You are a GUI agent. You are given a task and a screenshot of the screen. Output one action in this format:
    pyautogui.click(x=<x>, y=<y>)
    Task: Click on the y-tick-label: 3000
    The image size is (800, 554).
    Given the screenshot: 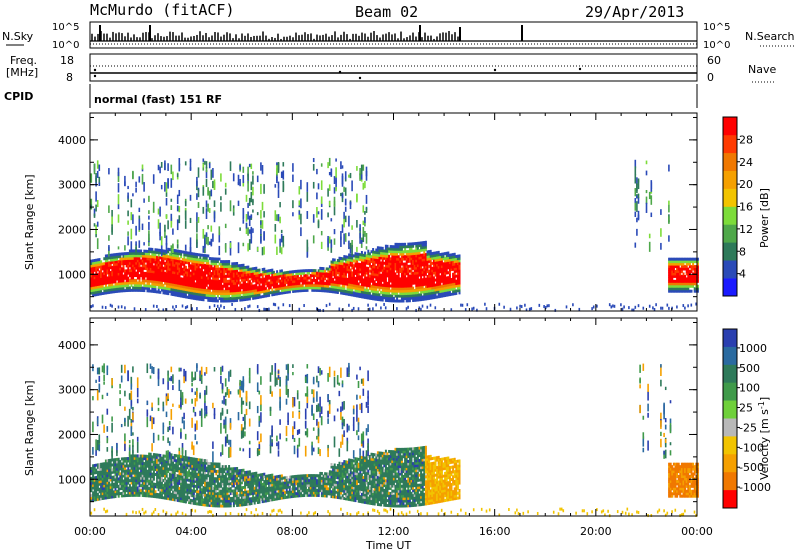 What is the action you would take?
    pyautogui.click(x=72, y=185)
    